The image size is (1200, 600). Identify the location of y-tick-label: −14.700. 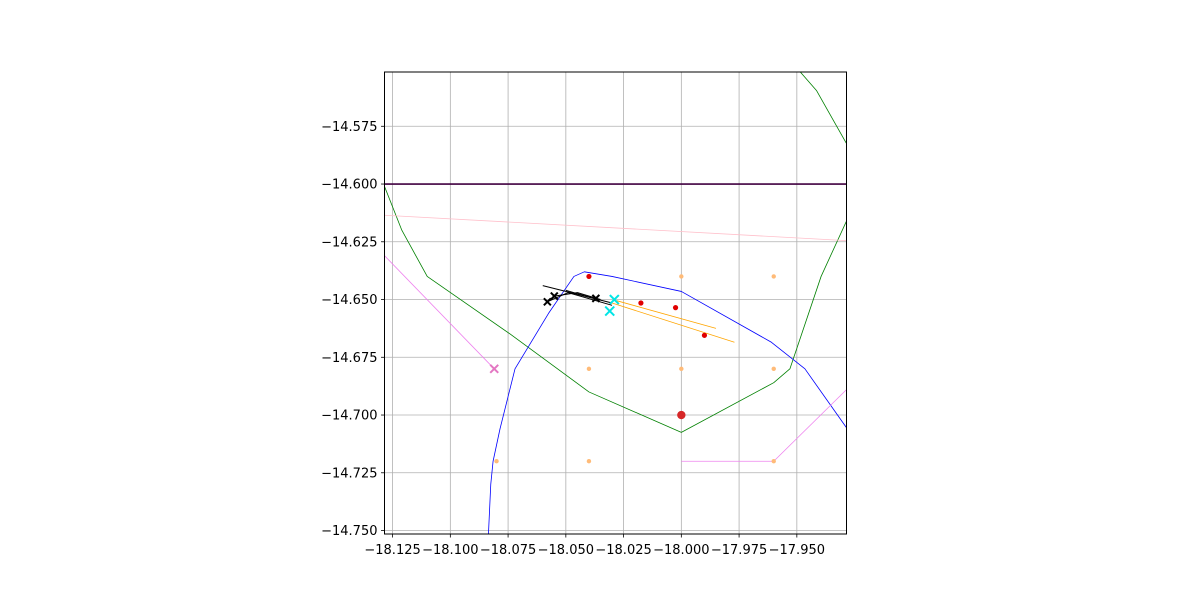
(349, 416).